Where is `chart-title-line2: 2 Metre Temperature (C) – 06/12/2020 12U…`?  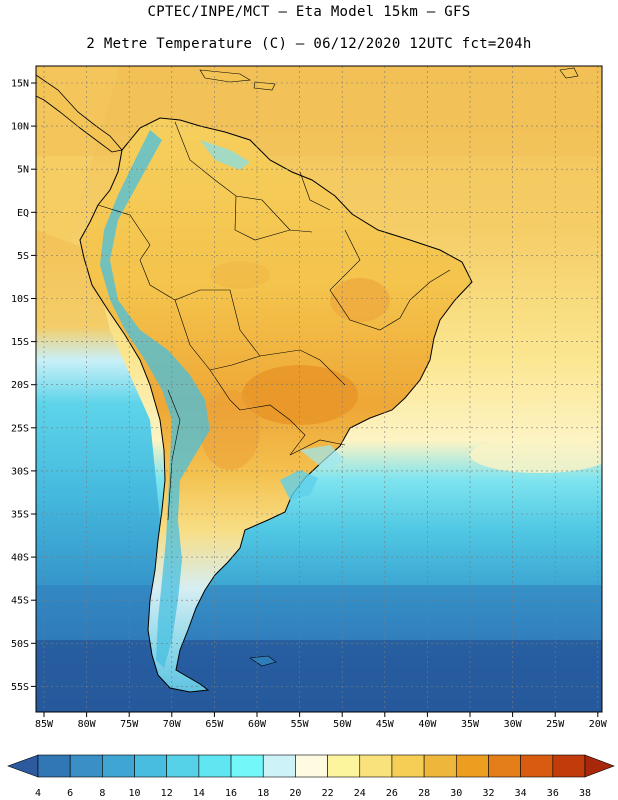
chart-title-line2: 2 Metre Temperature (C) – 06/12/2020 12U… is located at coordinates (309, 44).